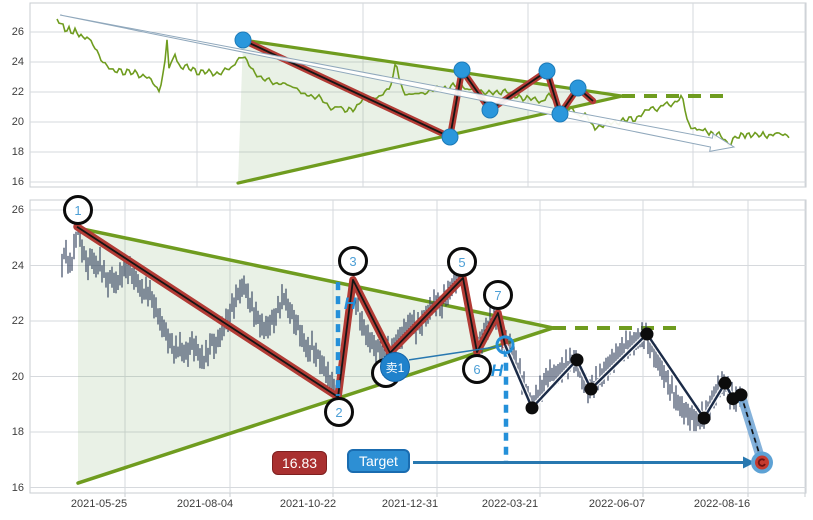 This screenshot has width=813, height=520. I want to click on target-arrowhead, so click(749, 462).